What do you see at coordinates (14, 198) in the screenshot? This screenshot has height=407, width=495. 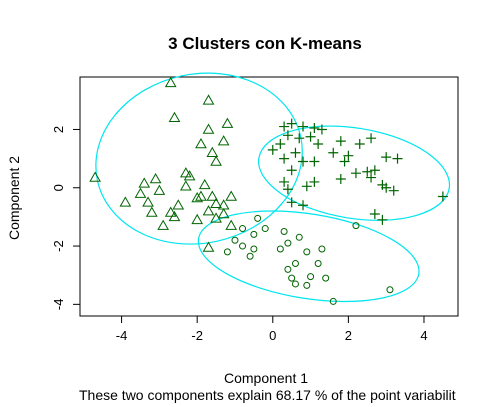 I see `y-axis-label: Component 2` at bounding box center [14, 198].